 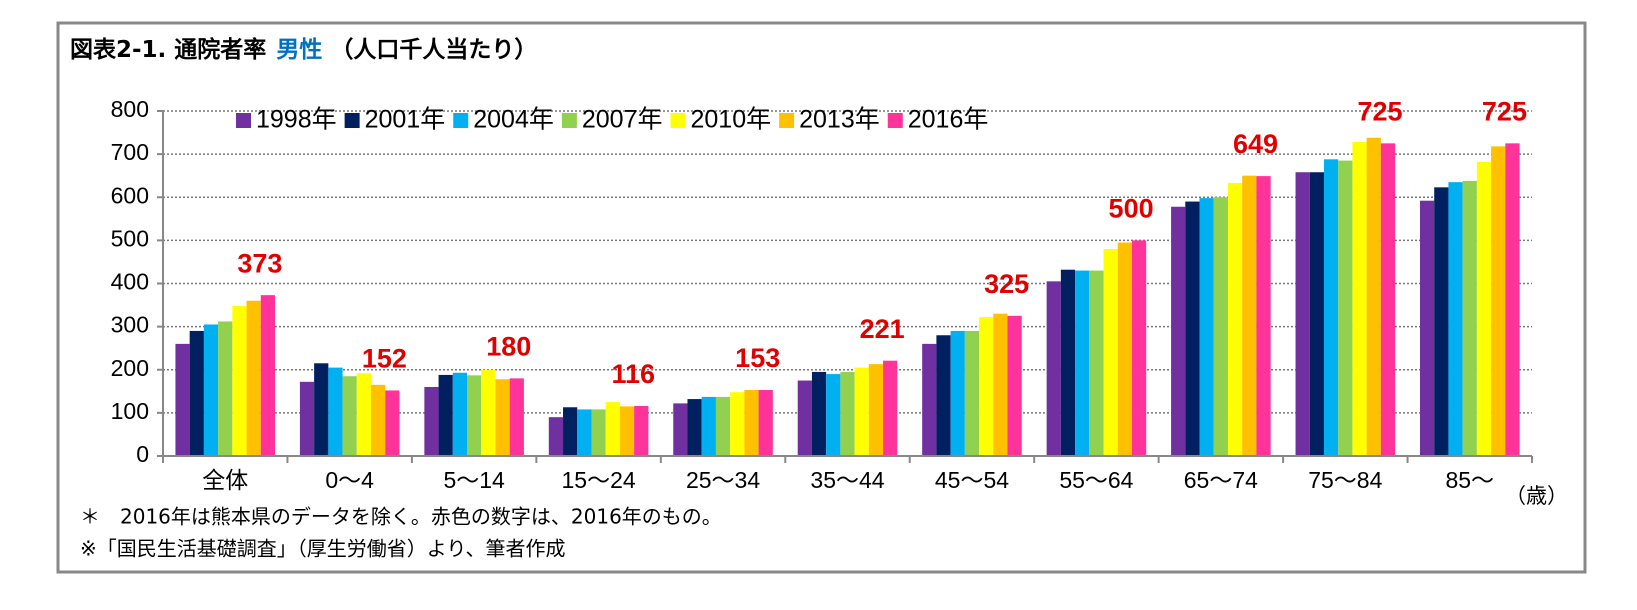 What do you see at coordinates (168, 49) in the screenshot?
I see `title-main: 図表2-1. 通院者率` at bounding box center [168, 49].